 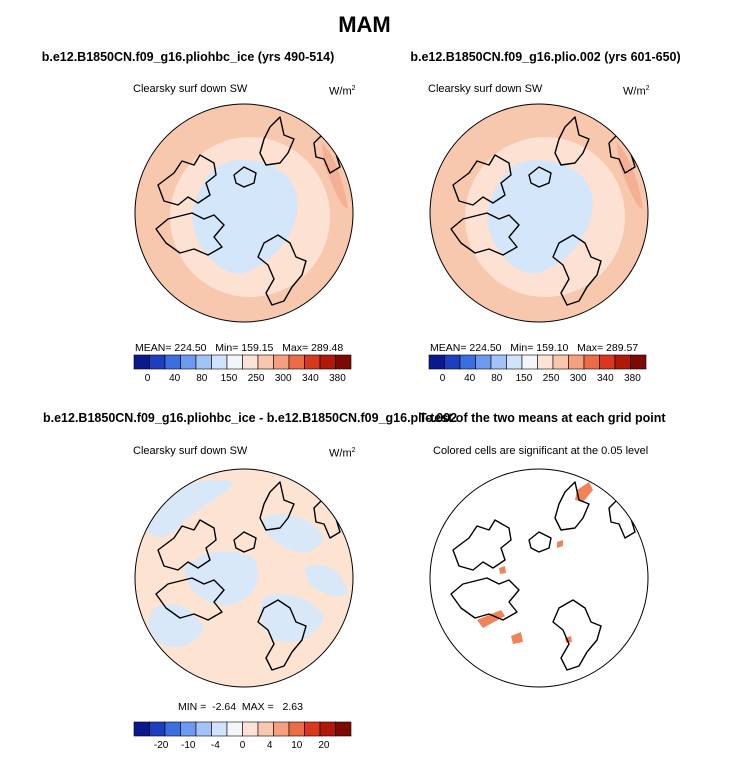 I want to click on panel2-colorbar: 0 40 80 150 250 300 340 380, so click(x=537, y=369).